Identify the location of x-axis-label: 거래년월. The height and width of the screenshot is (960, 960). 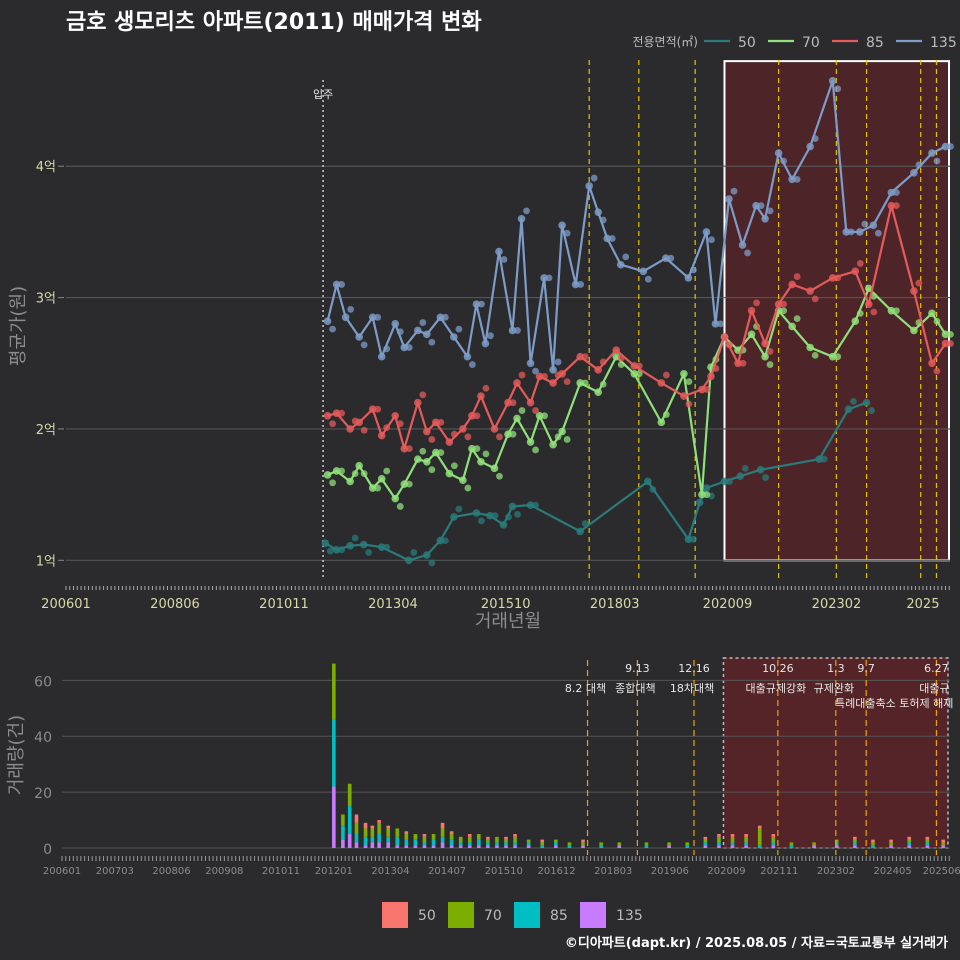
(508, 621).